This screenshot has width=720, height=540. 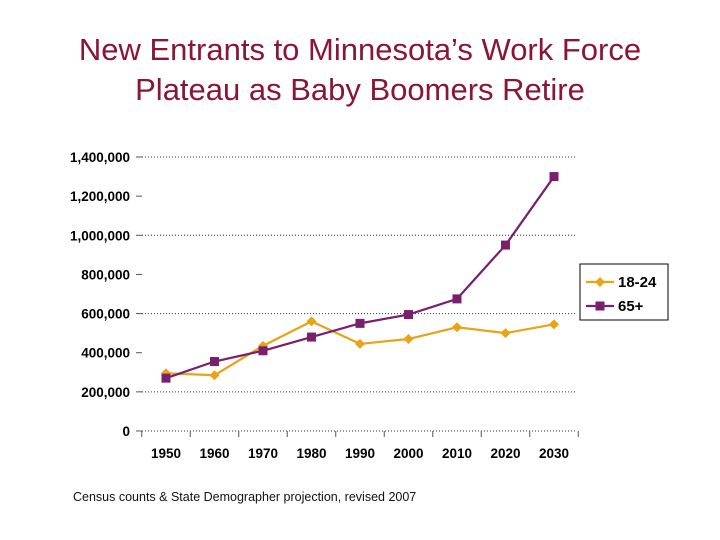 What do you see at coordinates (637, 282) in the screenshot?
I see `legend-label: 18-24` at bounding box center [637, 282].